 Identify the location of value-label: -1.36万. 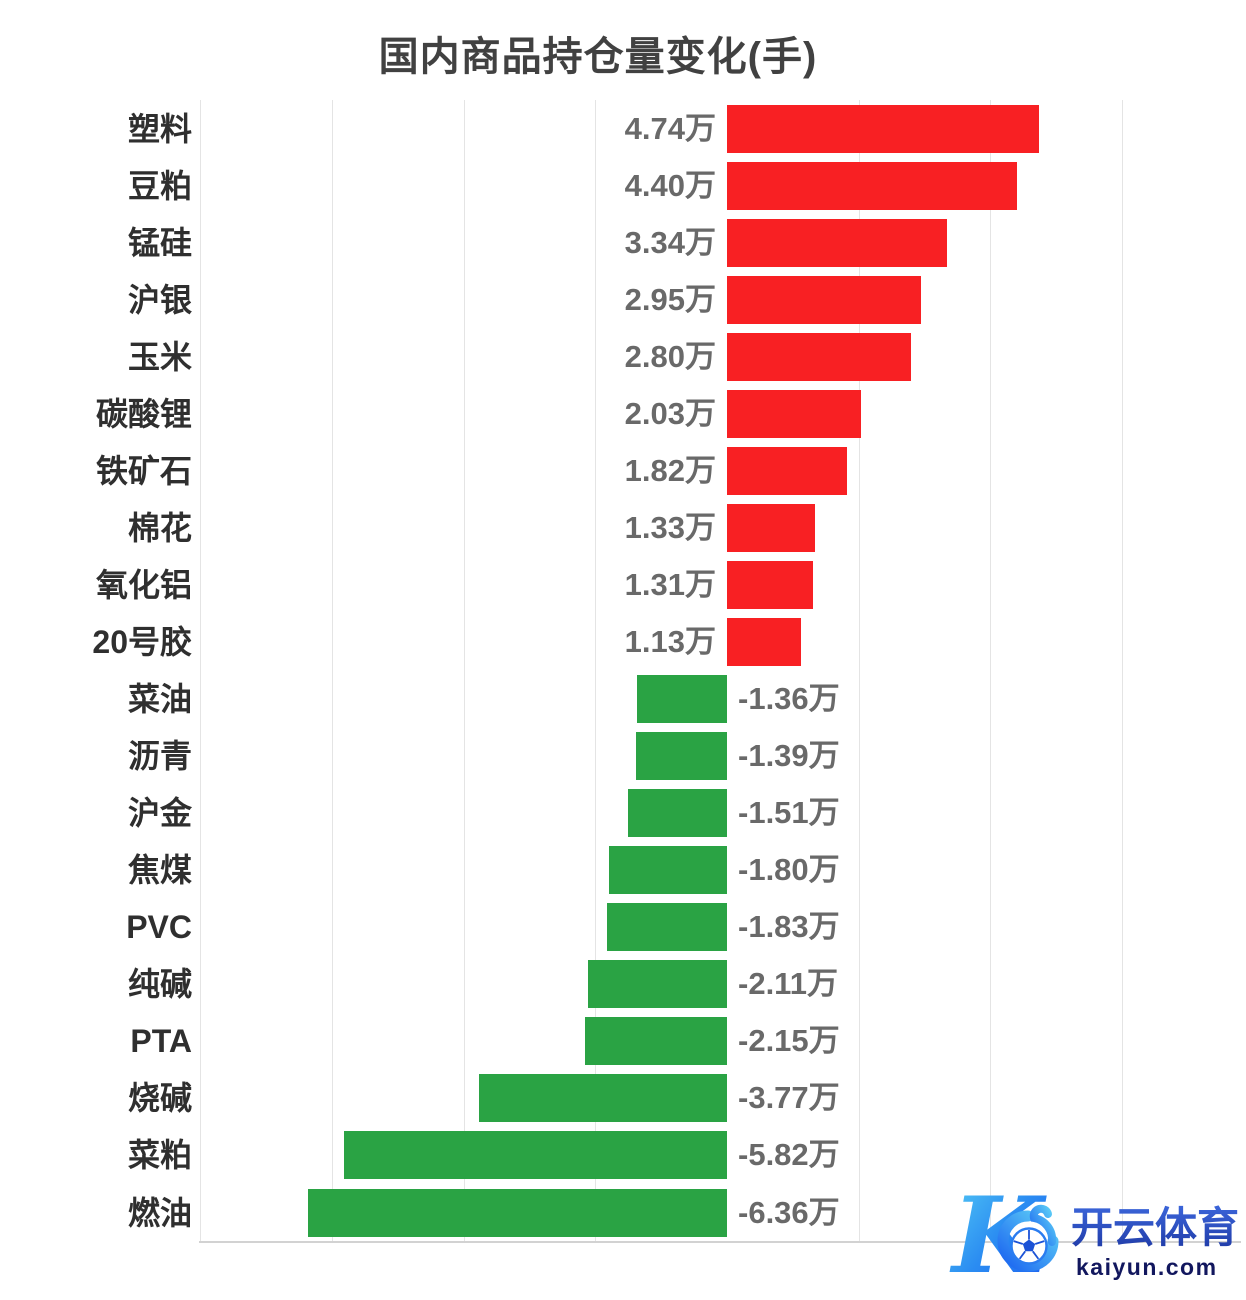
(789, 698).